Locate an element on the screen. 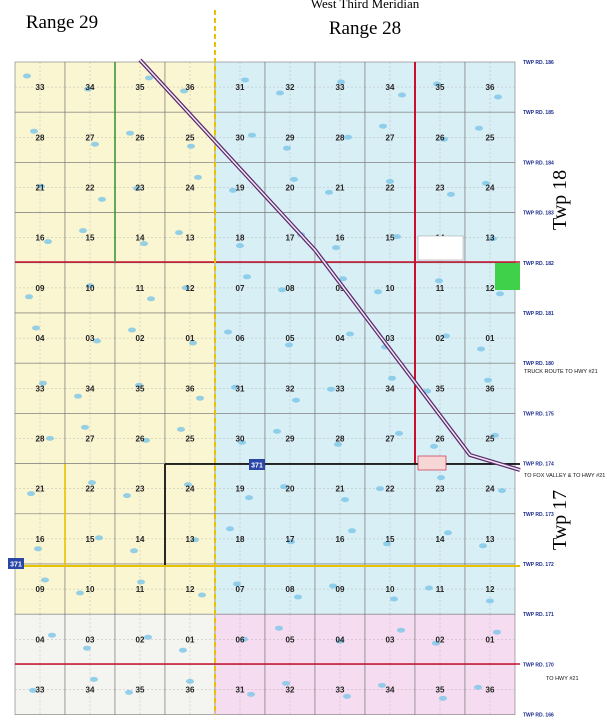  section-number: 06 is located at coordinates (240, 639).